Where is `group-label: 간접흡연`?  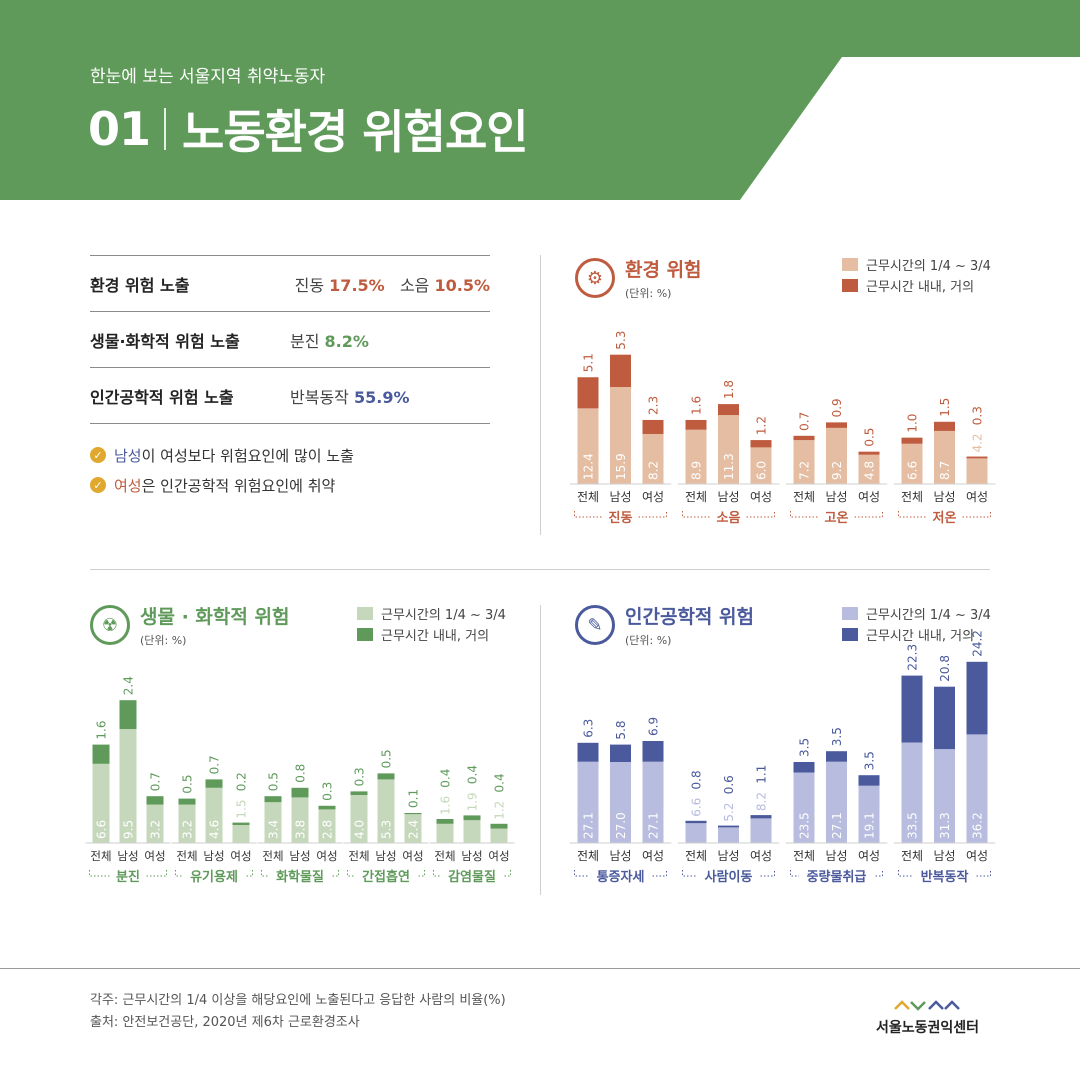
group-label: 간접흡연 is located at coordinates (386, 877).